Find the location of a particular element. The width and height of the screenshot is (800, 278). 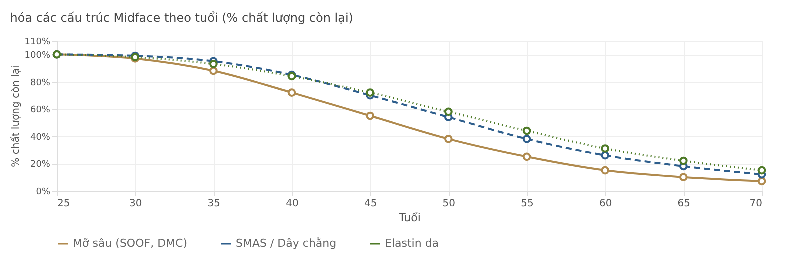

x-tick-label: 70 is located at coordinates (756, 204).